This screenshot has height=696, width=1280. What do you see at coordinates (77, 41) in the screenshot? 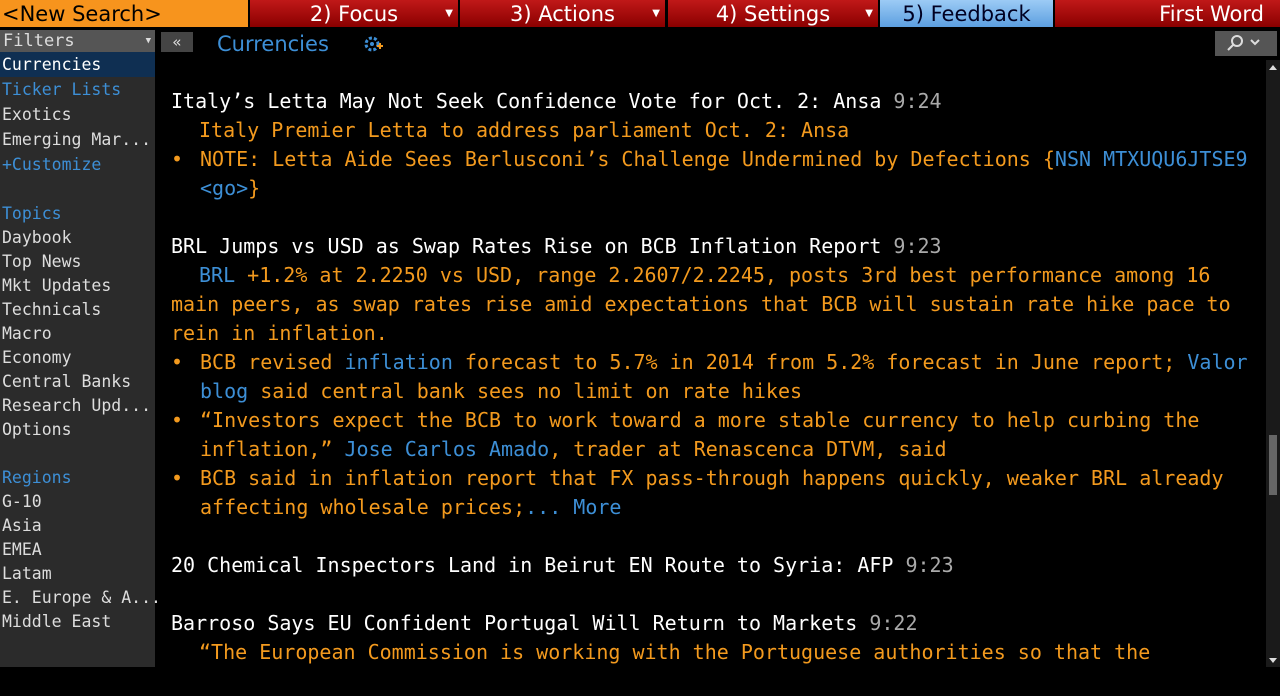
I see `filters-title: Filters ▼` at bounding box center [77, 41].